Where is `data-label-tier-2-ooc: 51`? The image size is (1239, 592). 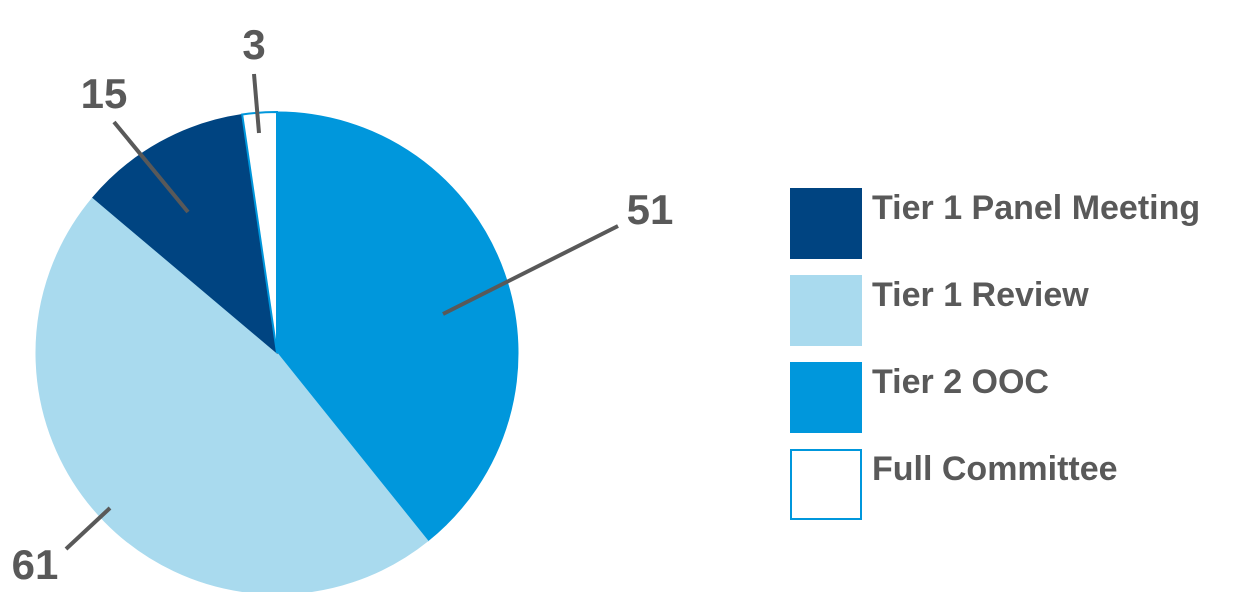 data-label-tier-2-ooc: 51 is located at coordinates (650, 209).